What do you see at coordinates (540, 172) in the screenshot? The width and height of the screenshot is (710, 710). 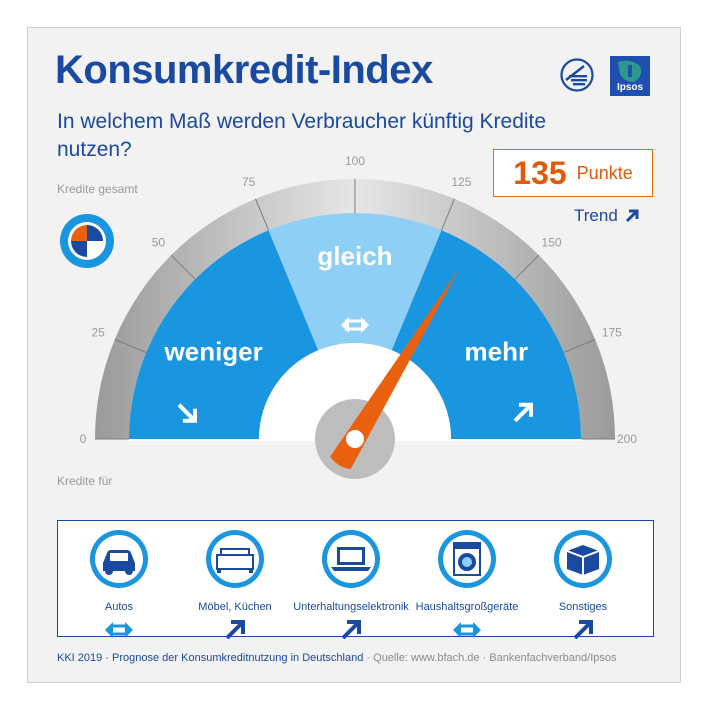 I see `score-value: 135` at bounding box center [540, 172].